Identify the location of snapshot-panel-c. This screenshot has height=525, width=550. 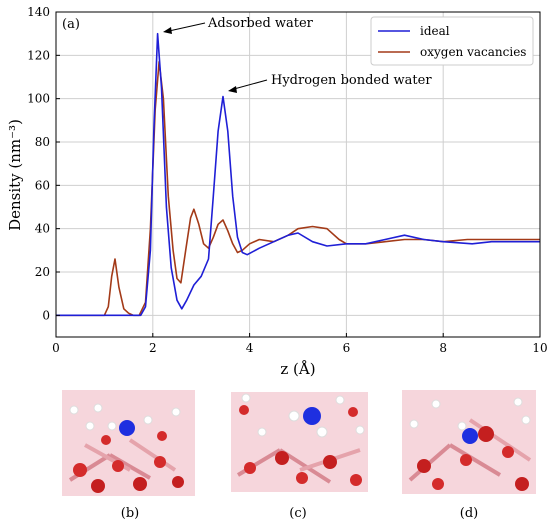
(299, 442).